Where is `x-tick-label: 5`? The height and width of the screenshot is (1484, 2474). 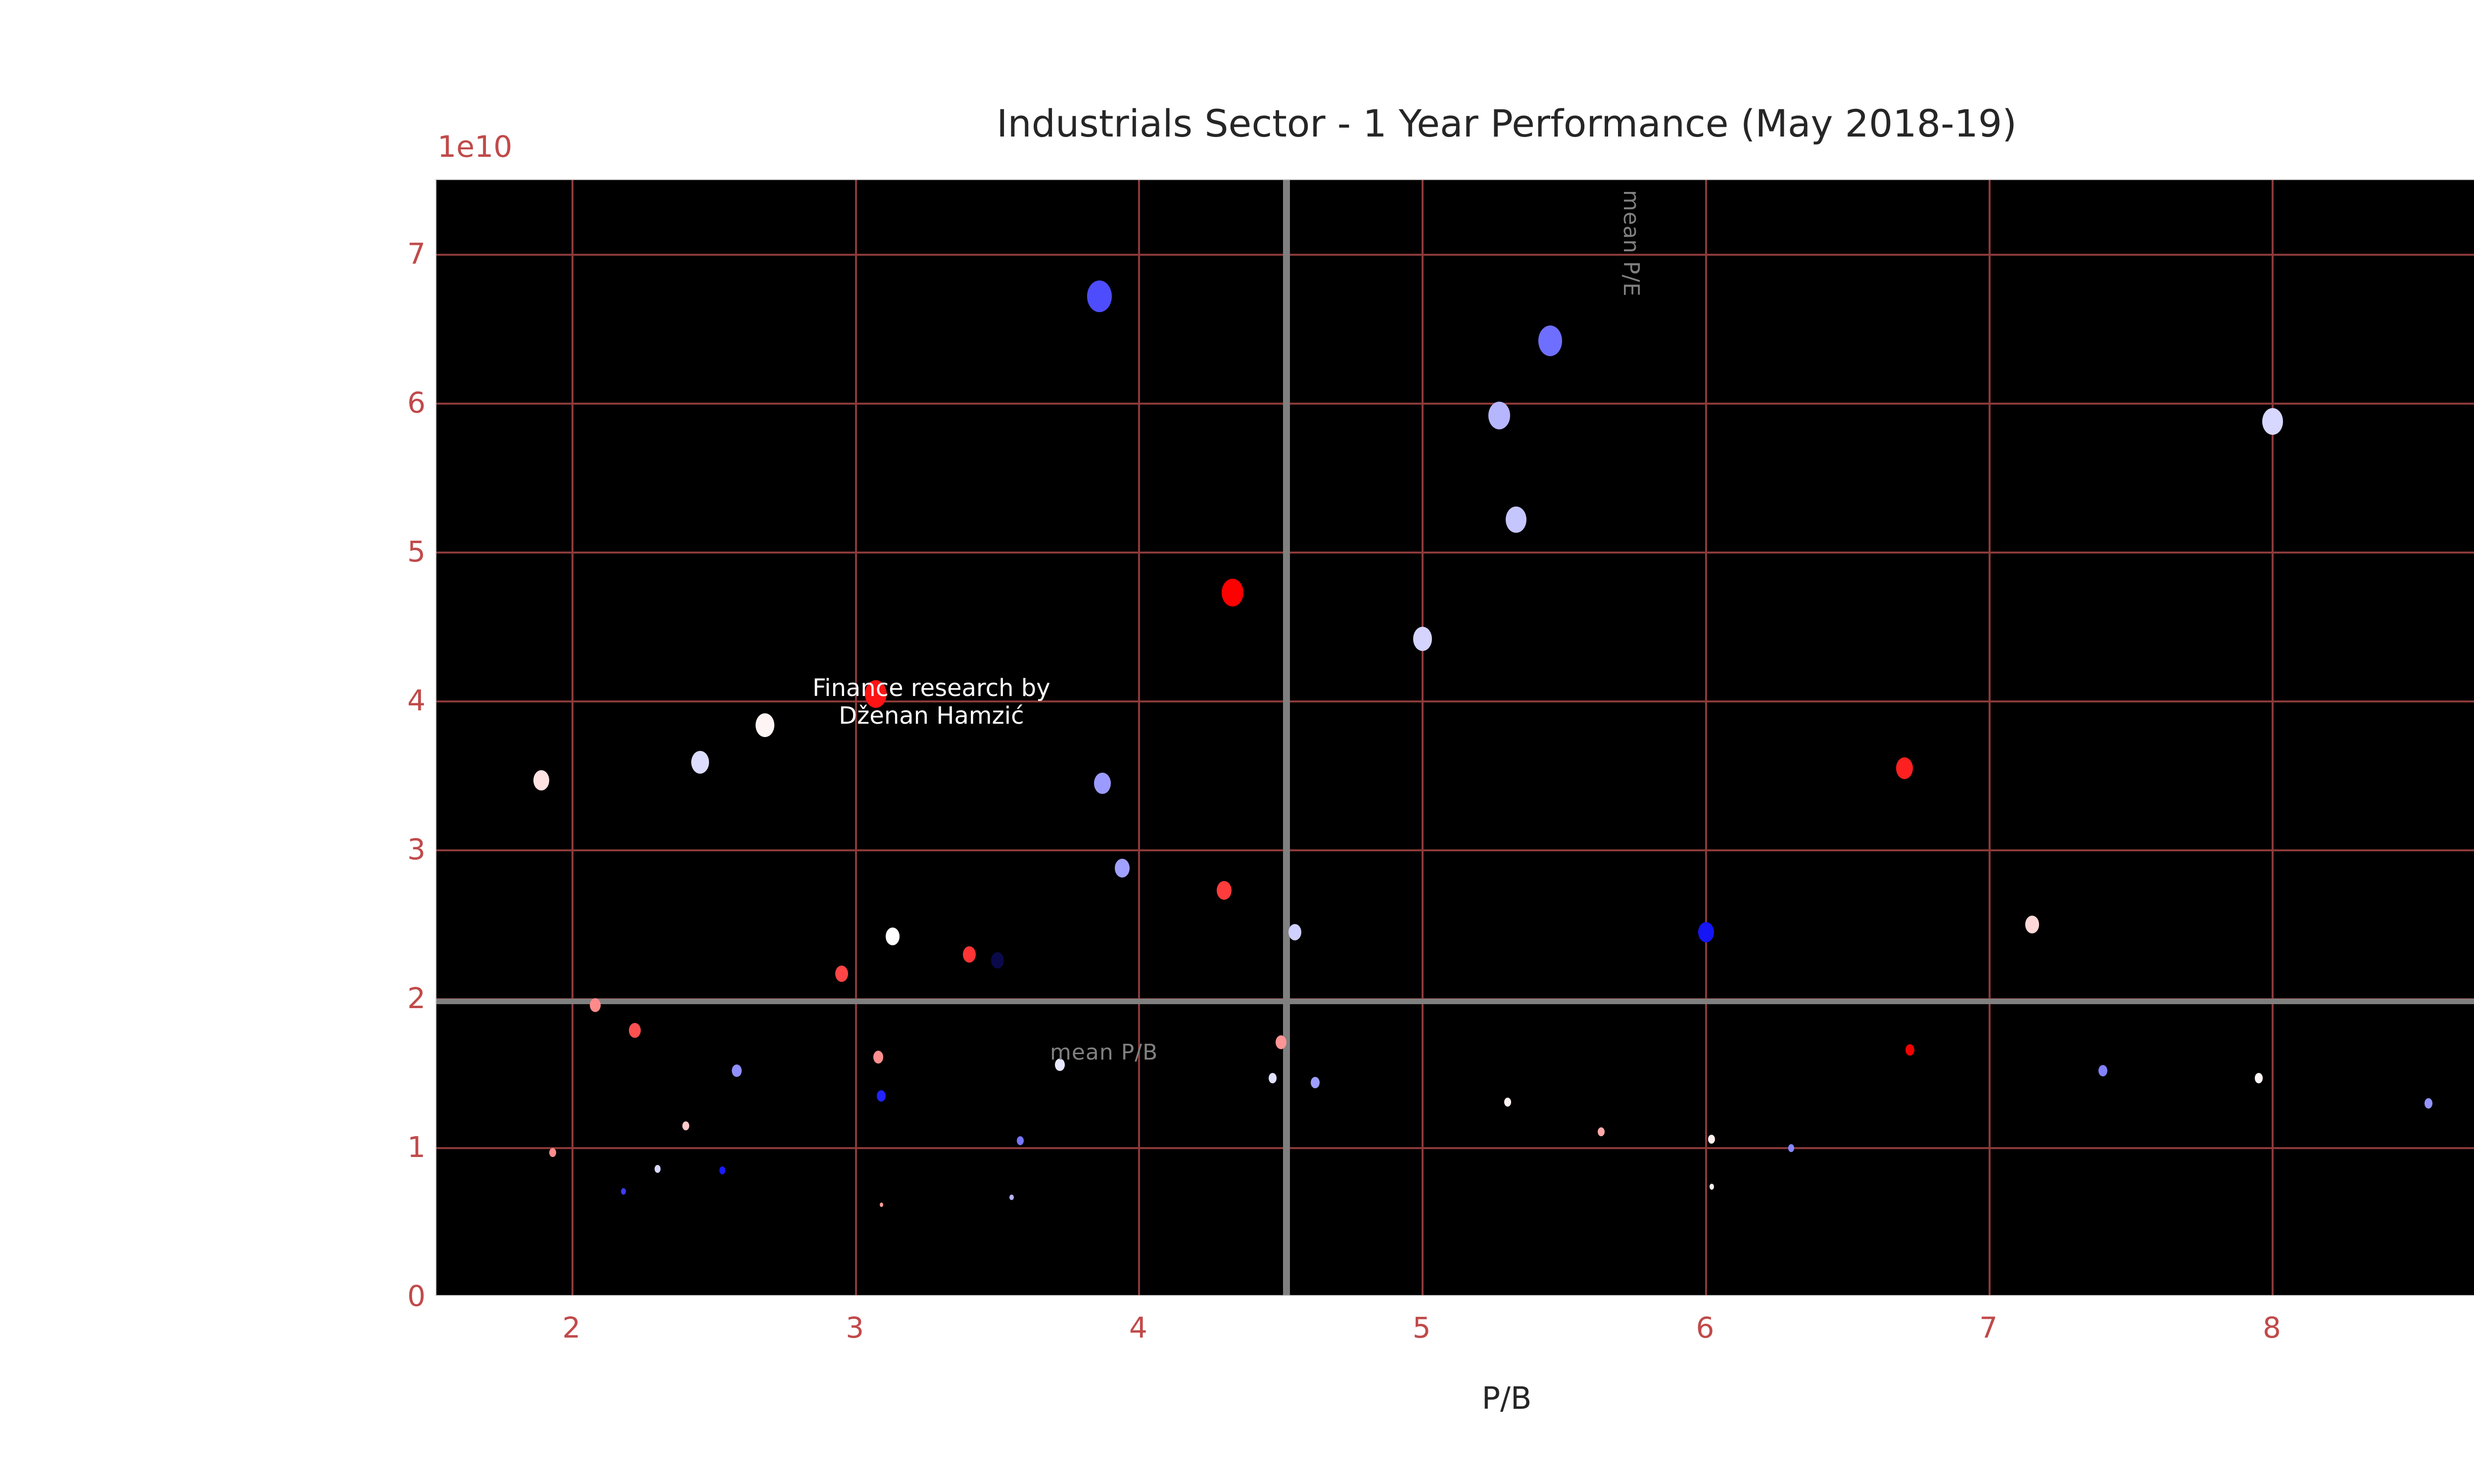 x-tick-label: 5 is located at coordinates (1421, 1328).